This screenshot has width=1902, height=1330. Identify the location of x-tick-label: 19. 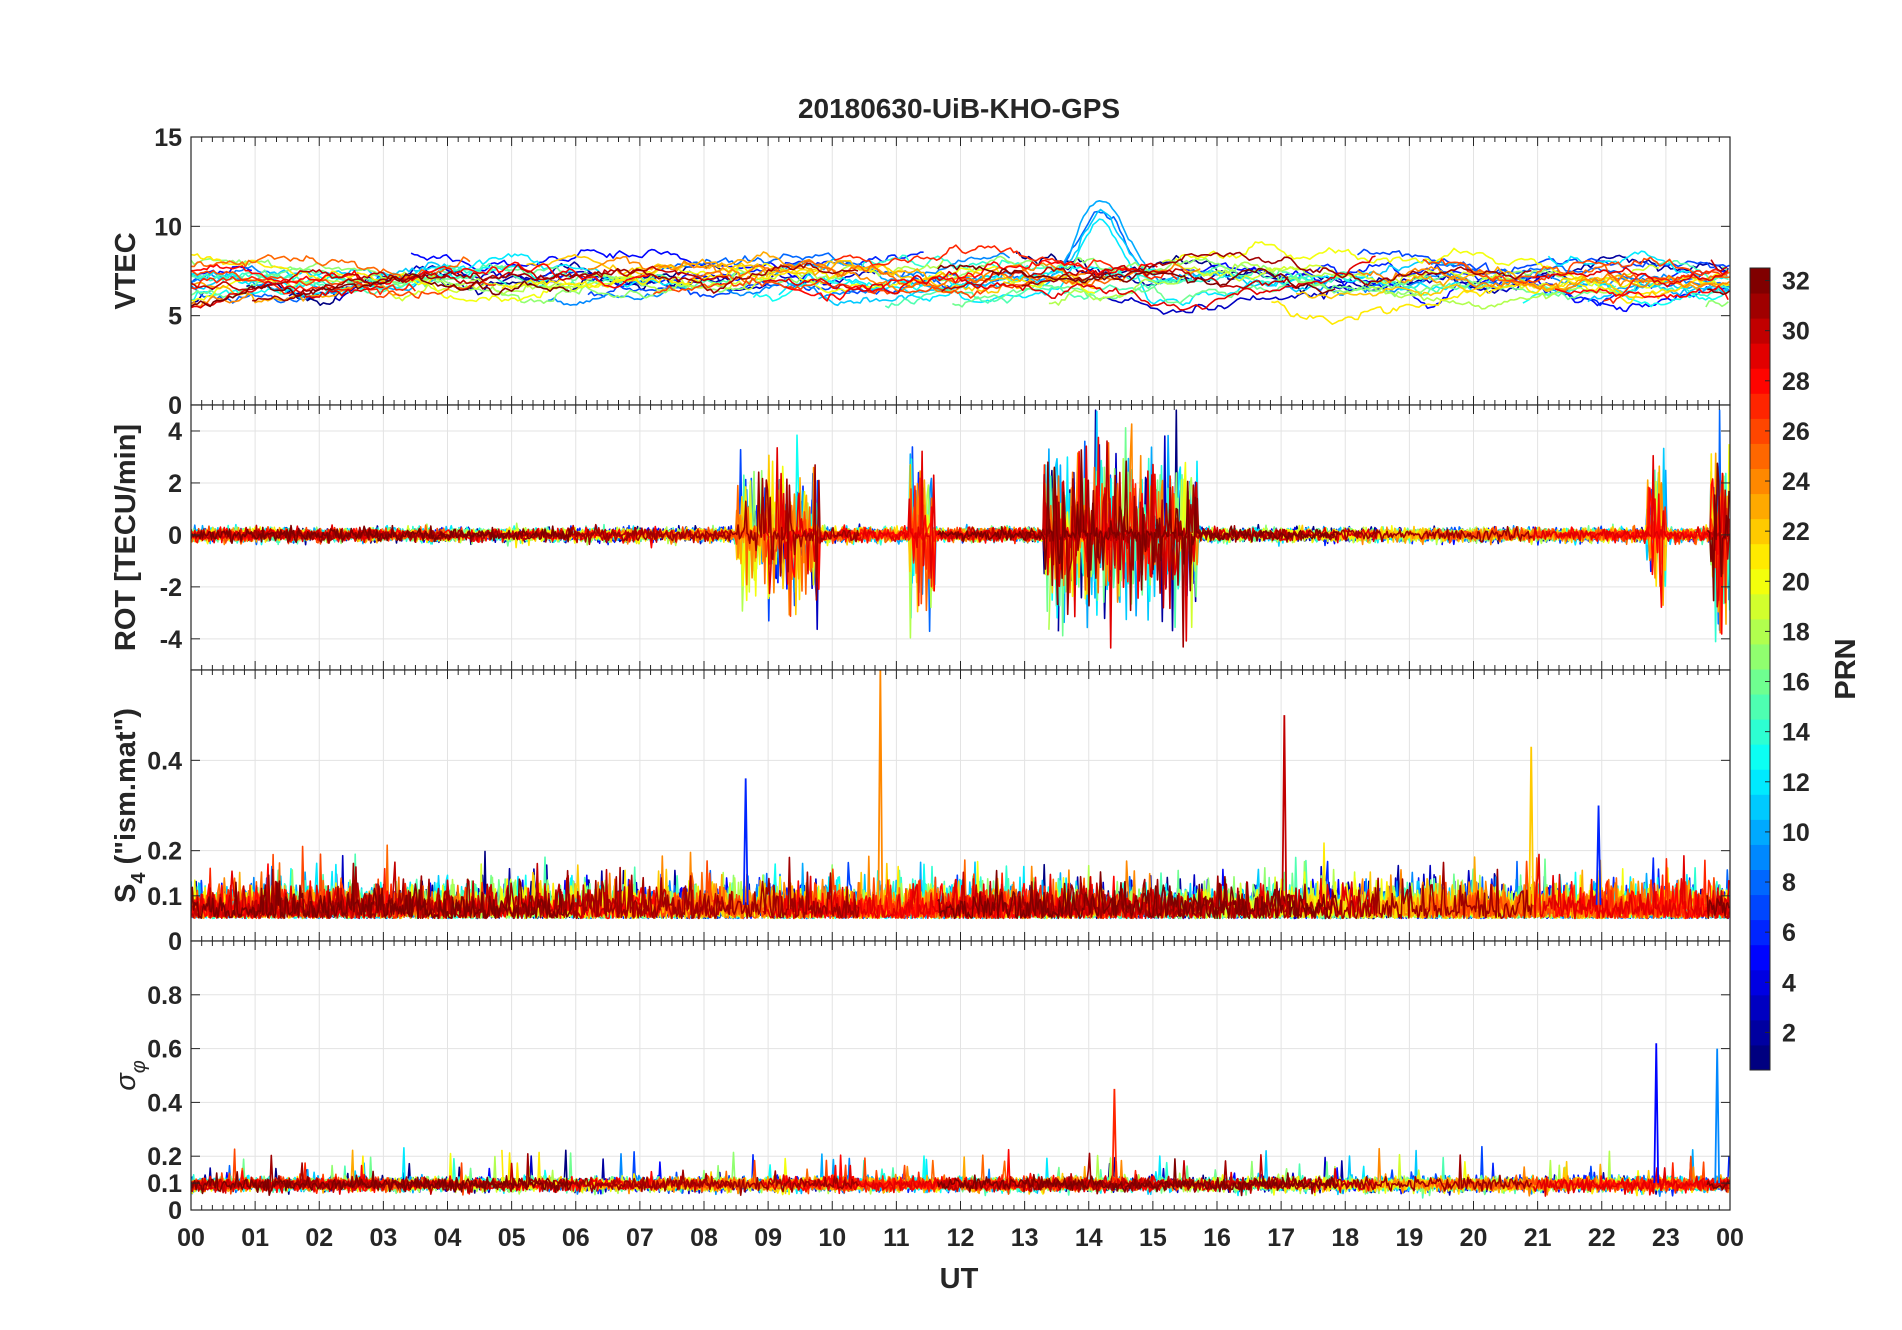
(1409, 1238).